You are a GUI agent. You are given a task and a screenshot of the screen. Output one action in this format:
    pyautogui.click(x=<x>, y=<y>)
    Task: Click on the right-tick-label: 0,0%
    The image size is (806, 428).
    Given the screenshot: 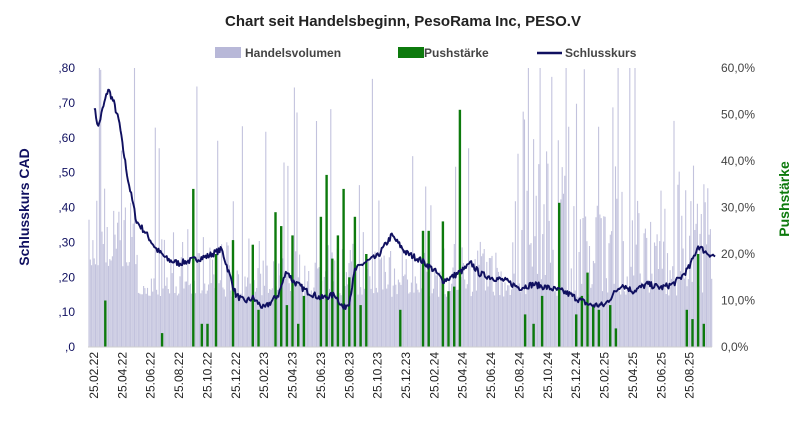 What is the action you would take?
    pyautogui.click(x=735, y=347)
    